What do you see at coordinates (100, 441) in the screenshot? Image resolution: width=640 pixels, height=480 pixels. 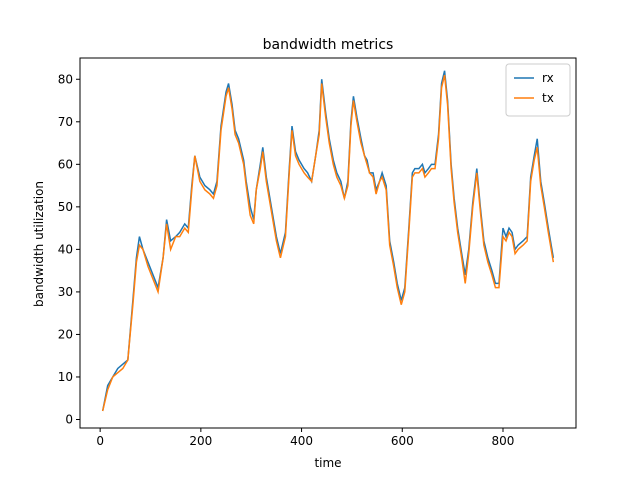 I see `x-tick-label: 0` at bounding box center [100, 441].